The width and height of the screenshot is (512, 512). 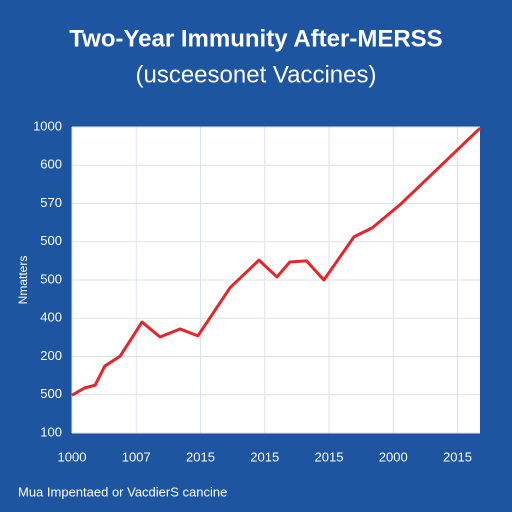 What do you see at coordinates (51, 355) in the screenshot?
I see `y-tick-label: 200` at bounding box center [51, 355].